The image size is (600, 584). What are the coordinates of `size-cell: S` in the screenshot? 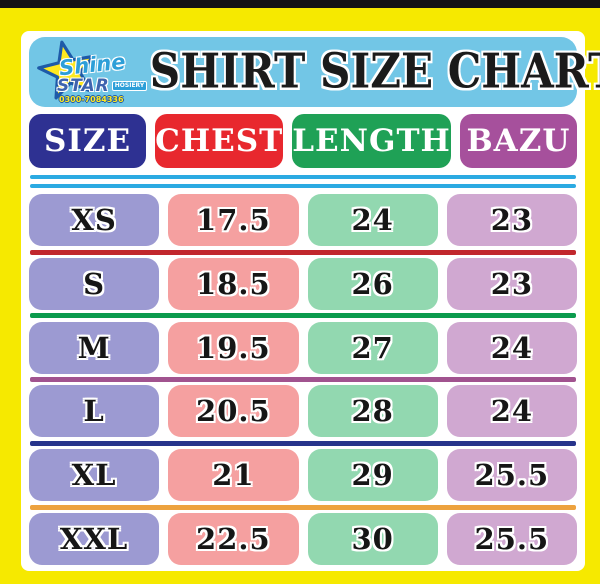 It's located at (94, 283).